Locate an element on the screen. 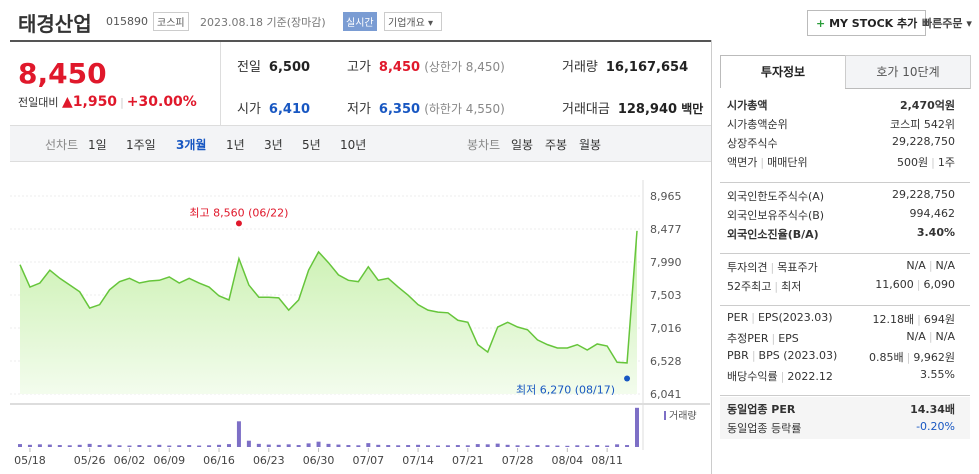  label-part: PER is located at coordinates (738, 317).